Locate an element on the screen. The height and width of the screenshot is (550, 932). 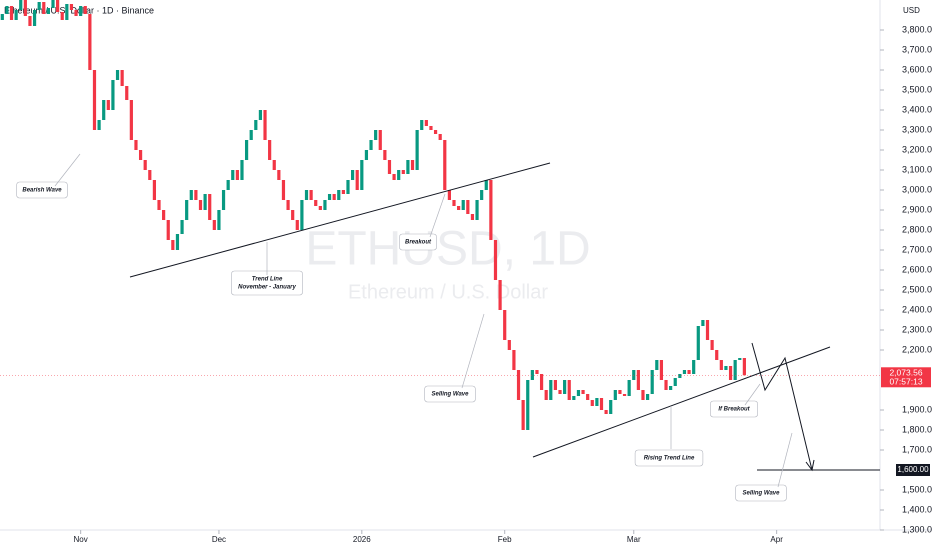
annotation: Breakout is located at coordinates (418, 243).